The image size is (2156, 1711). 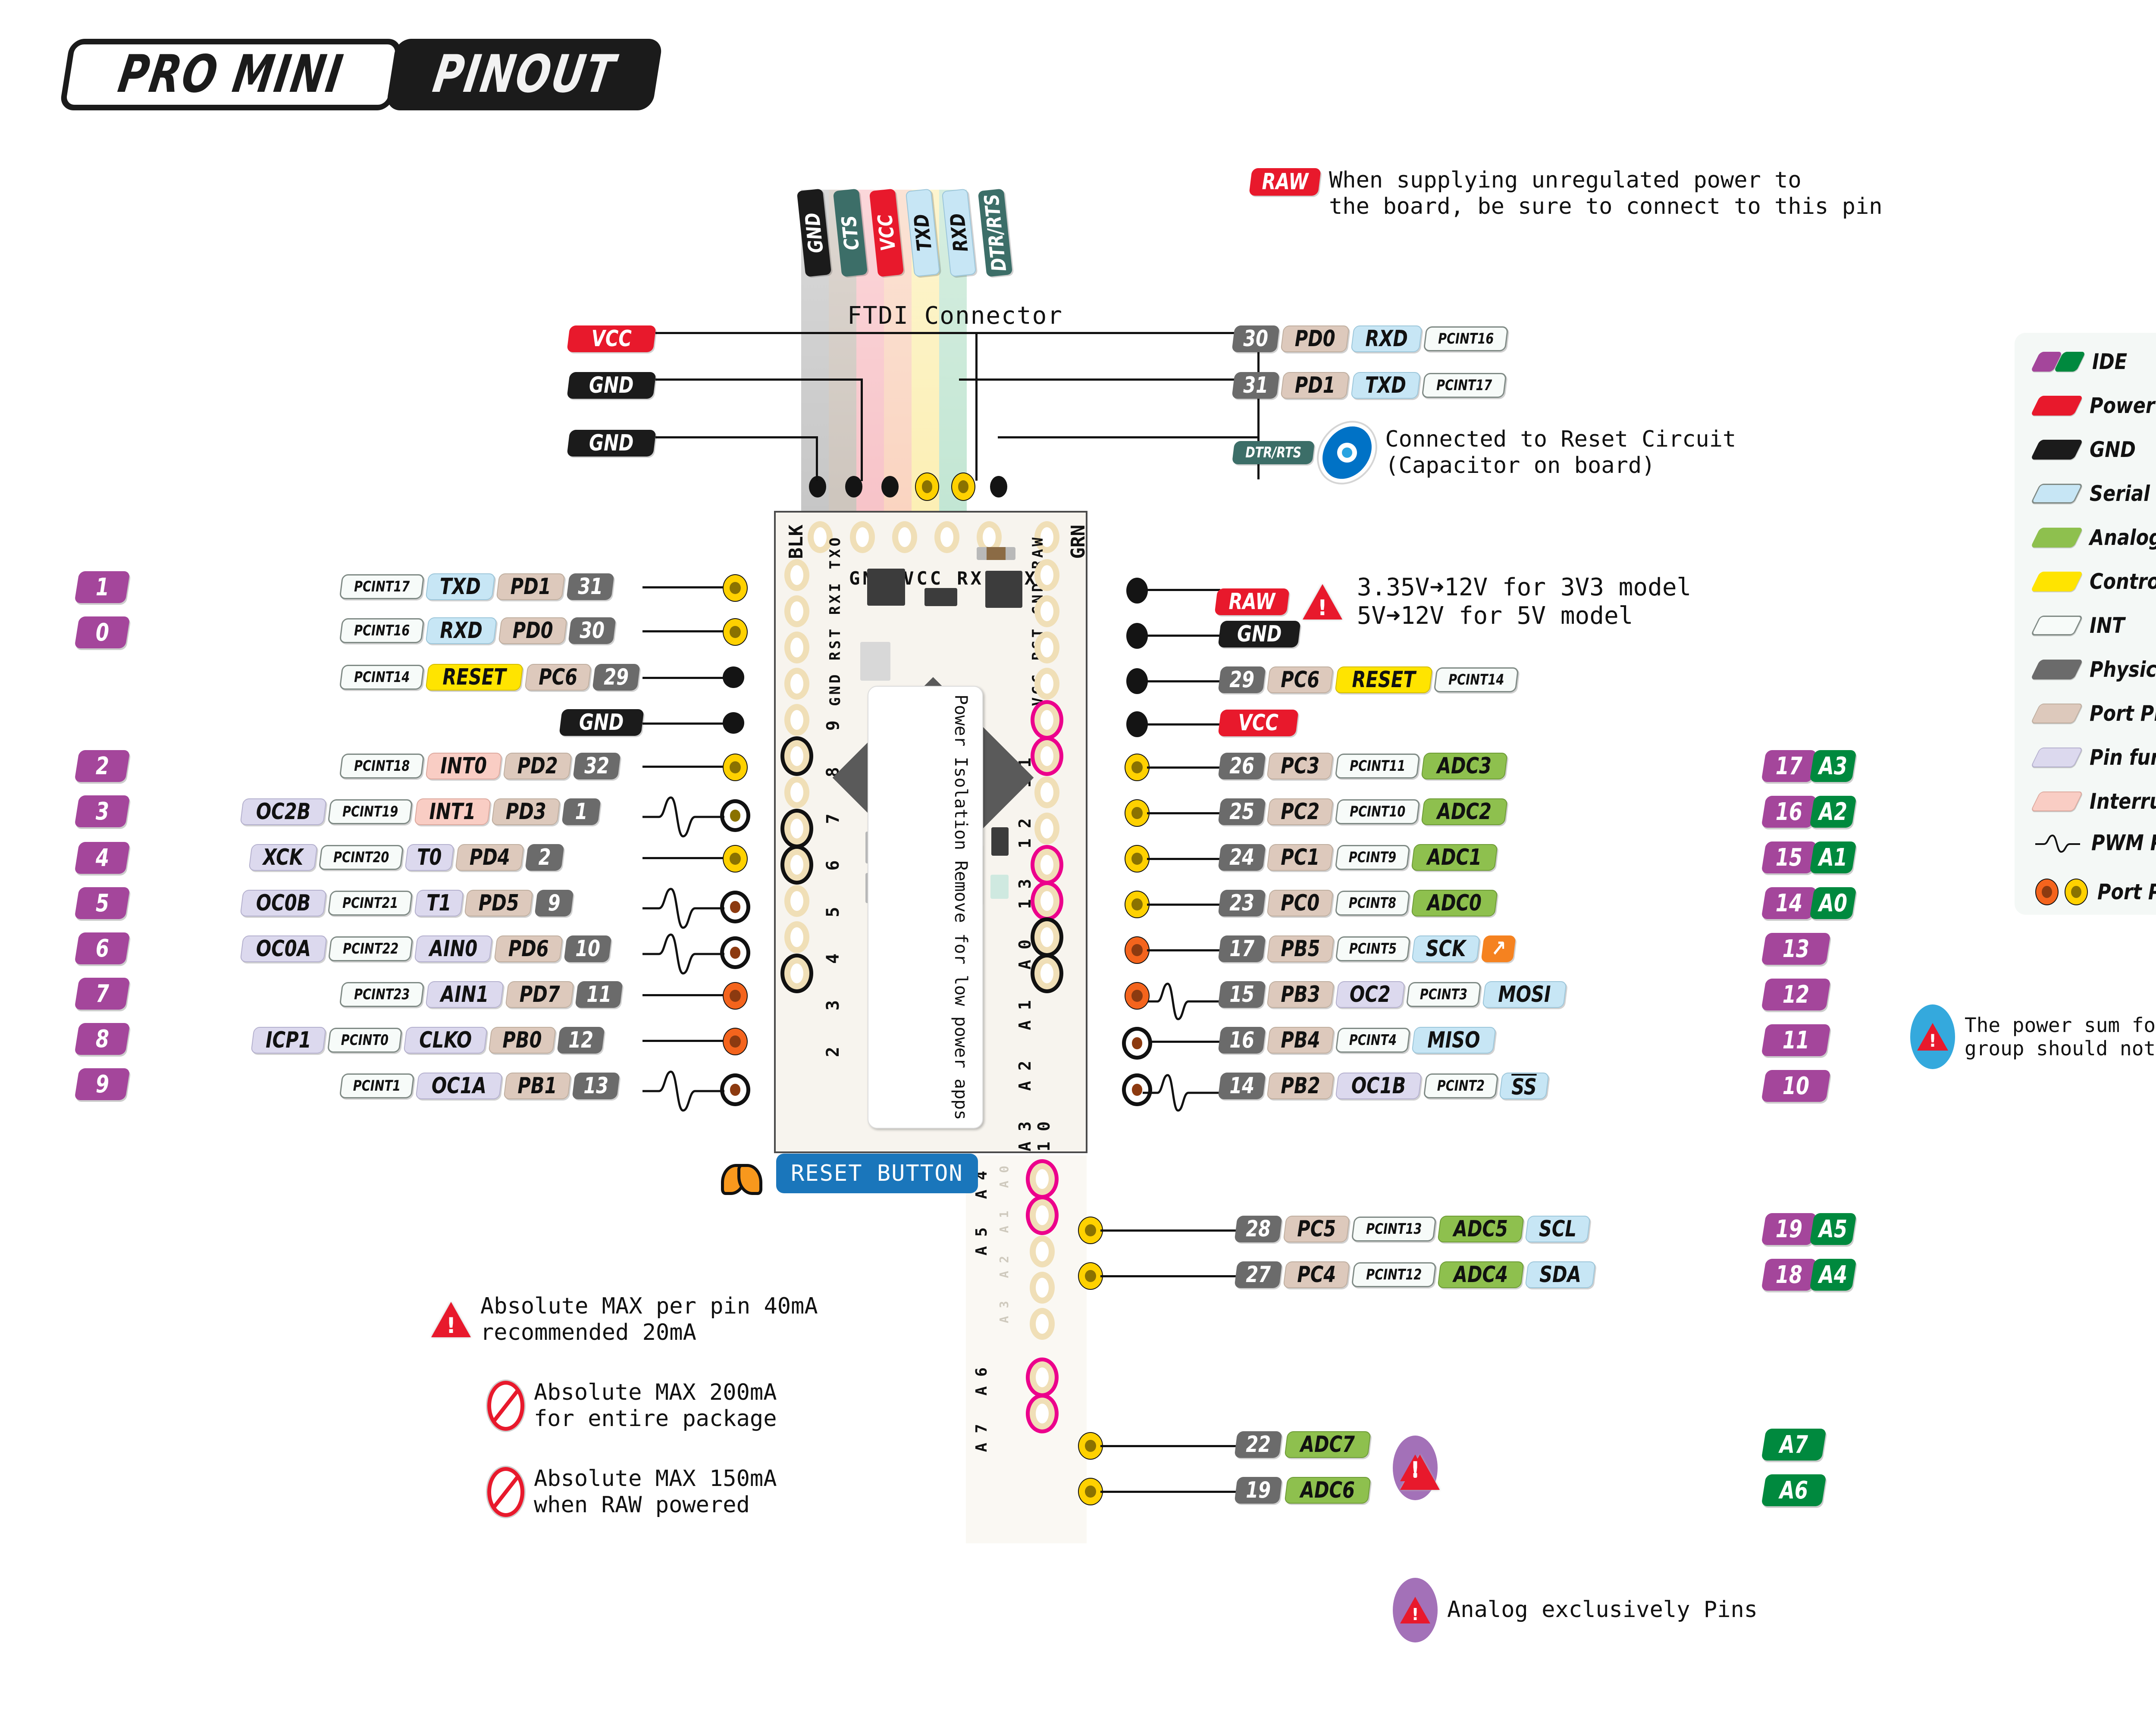 What do you see at coordinates (590, 586) in the screenshot?
I see `phys-31-left: 31` at bounding box center [590, 586].